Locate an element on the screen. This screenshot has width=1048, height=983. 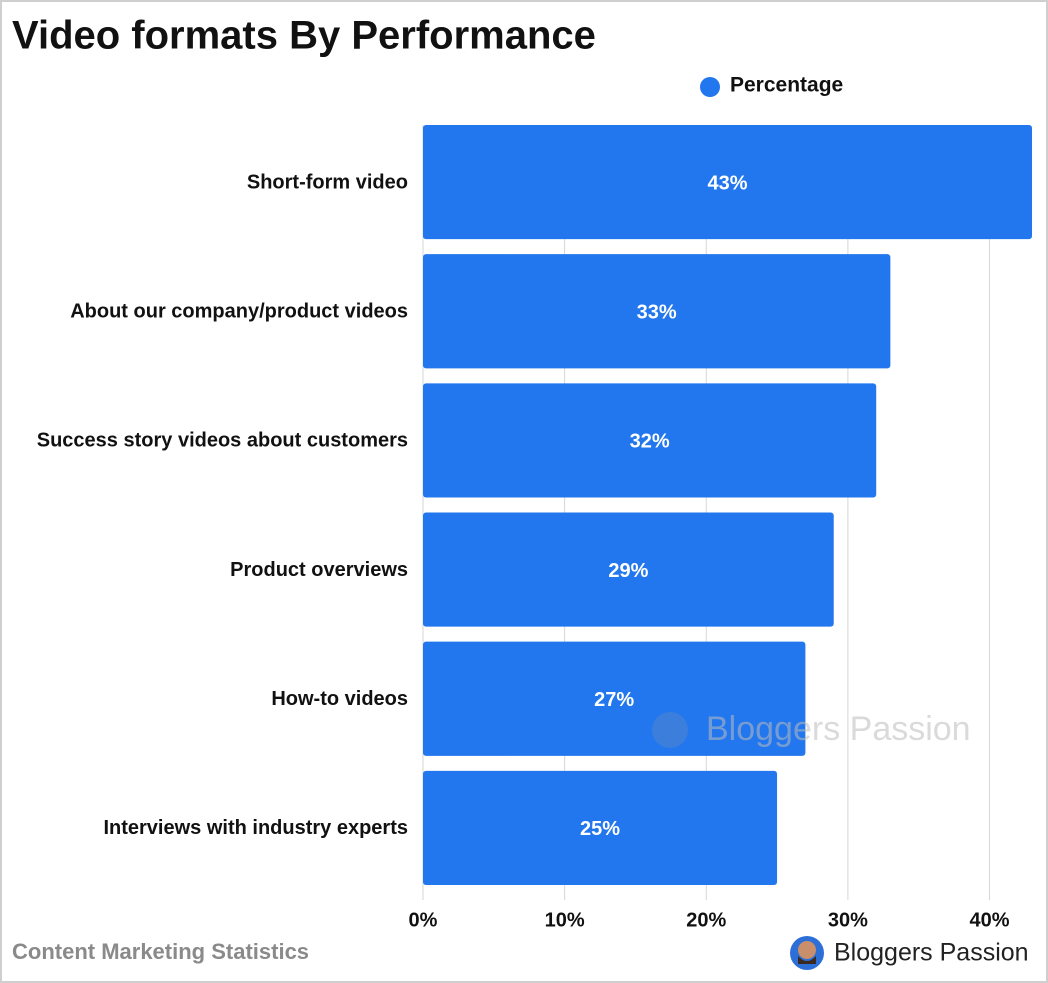
y-tick-label: How-to videos is located at coordinates (339, 699).